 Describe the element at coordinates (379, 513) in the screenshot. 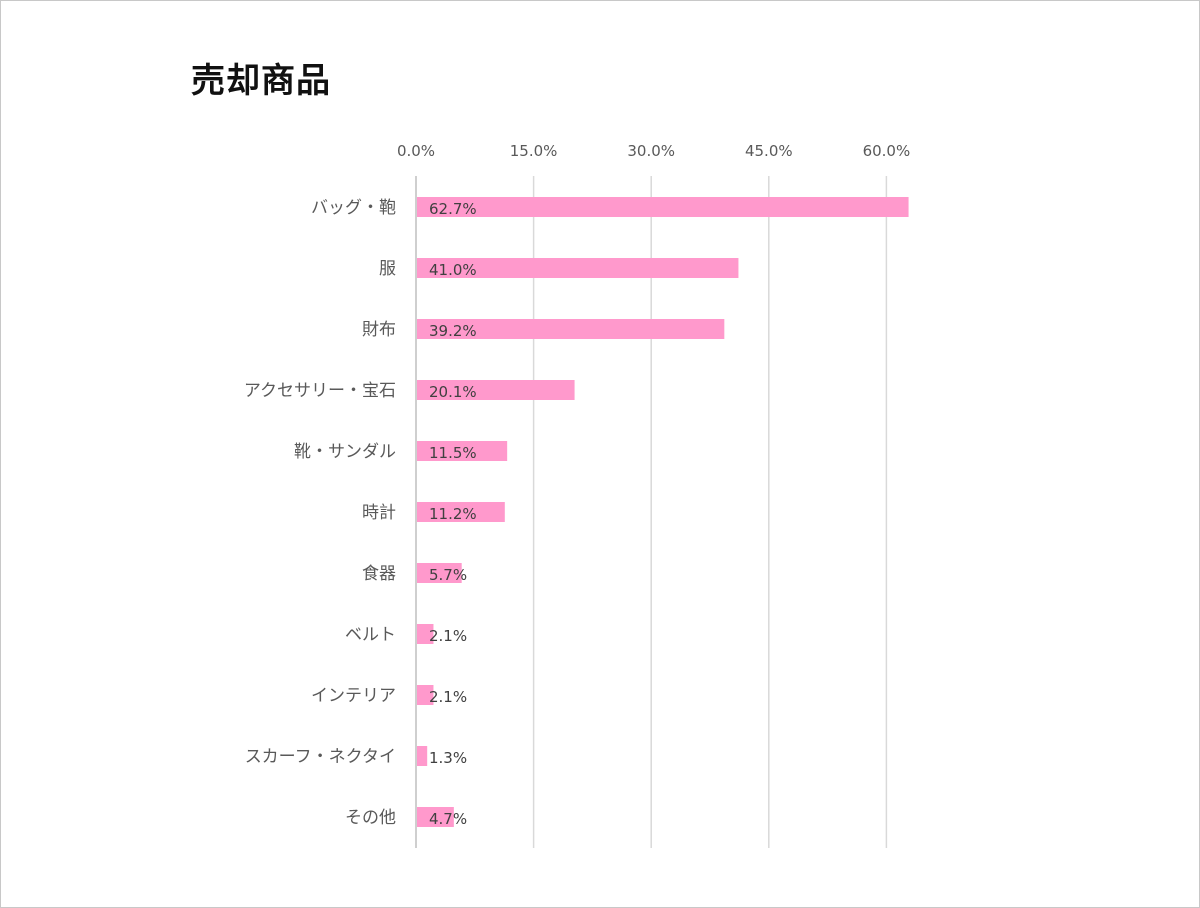

I see `category-label: 時計` at that location.